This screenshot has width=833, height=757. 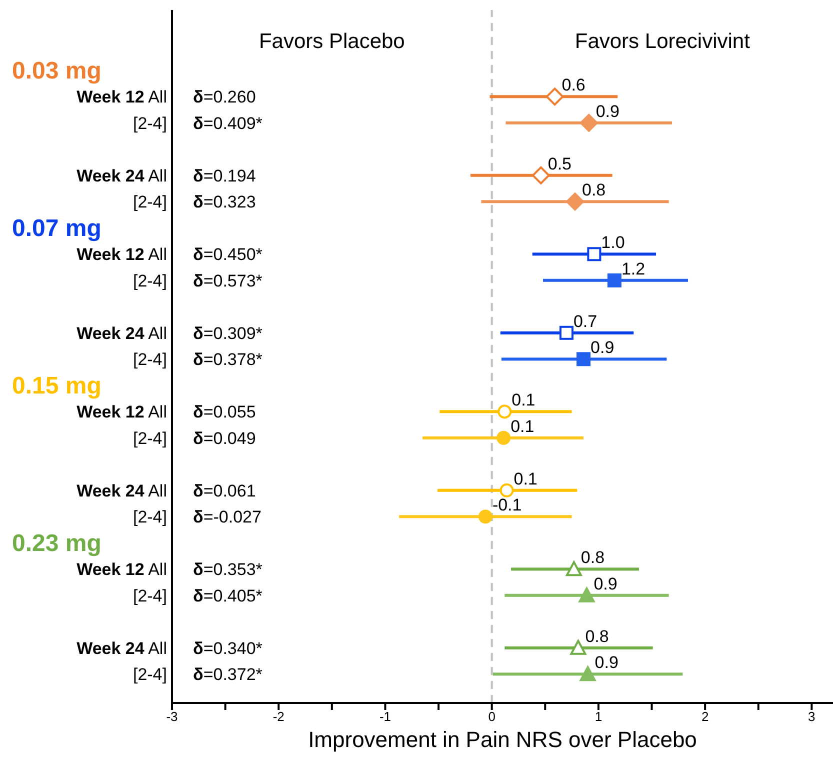 What do you see at coordinates (224, 176) in the screenshot?
I see `y2-tick-label: δ=0.194` at bounding box center [224, 176].